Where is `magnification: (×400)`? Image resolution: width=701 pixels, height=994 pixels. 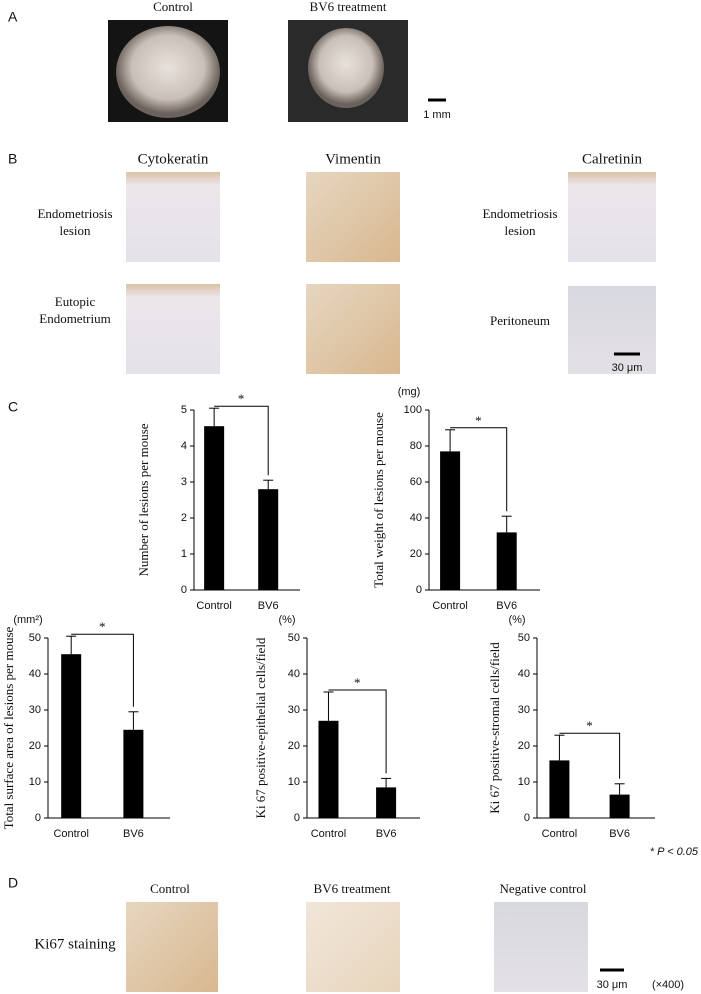 magnification: (×400) is located at coordinates (668, 985).